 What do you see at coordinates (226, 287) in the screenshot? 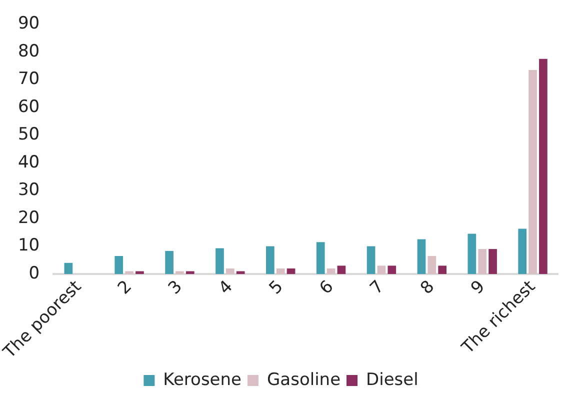
I see `x-tick-label: 4` at bounding box center [226, 287].